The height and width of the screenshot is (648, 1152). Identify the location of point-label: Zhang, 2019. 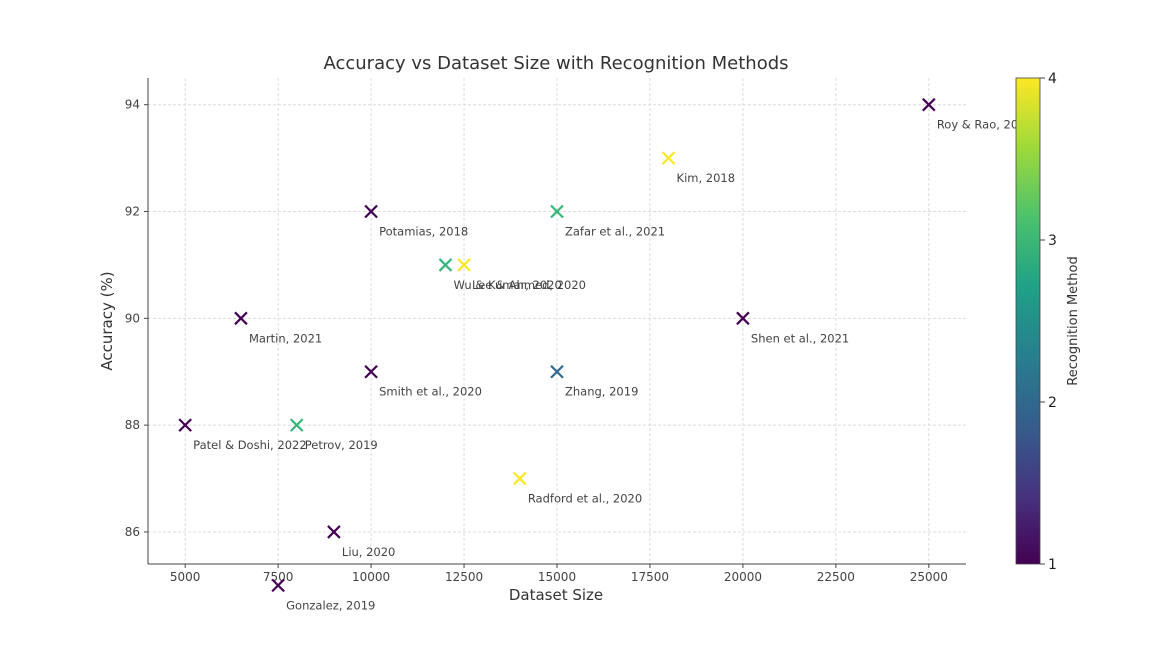
(601, 392).